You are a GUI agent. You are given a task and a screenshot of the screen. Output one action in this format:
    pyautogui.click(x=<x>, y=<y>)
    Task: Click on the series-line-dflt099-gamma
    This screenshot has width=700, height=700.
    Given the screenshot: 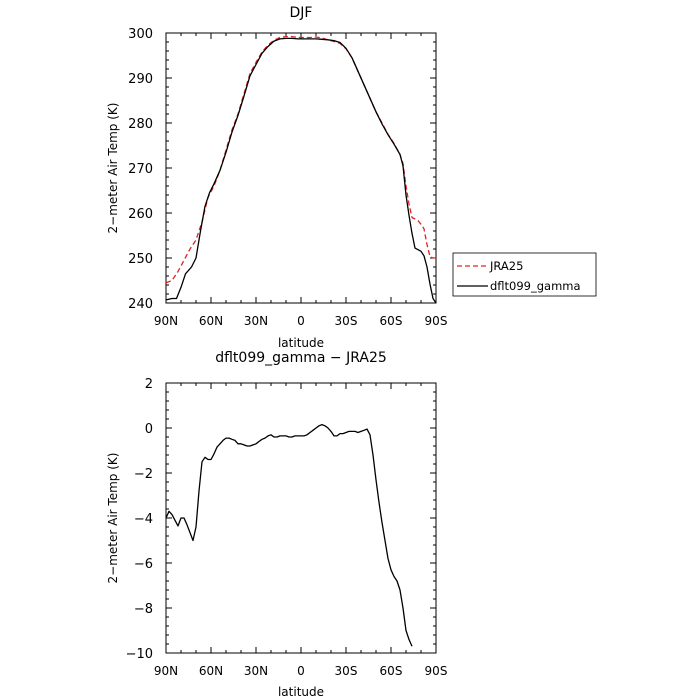 What is the action you would take?
    pyautogui.click(x=301, y=170)
    